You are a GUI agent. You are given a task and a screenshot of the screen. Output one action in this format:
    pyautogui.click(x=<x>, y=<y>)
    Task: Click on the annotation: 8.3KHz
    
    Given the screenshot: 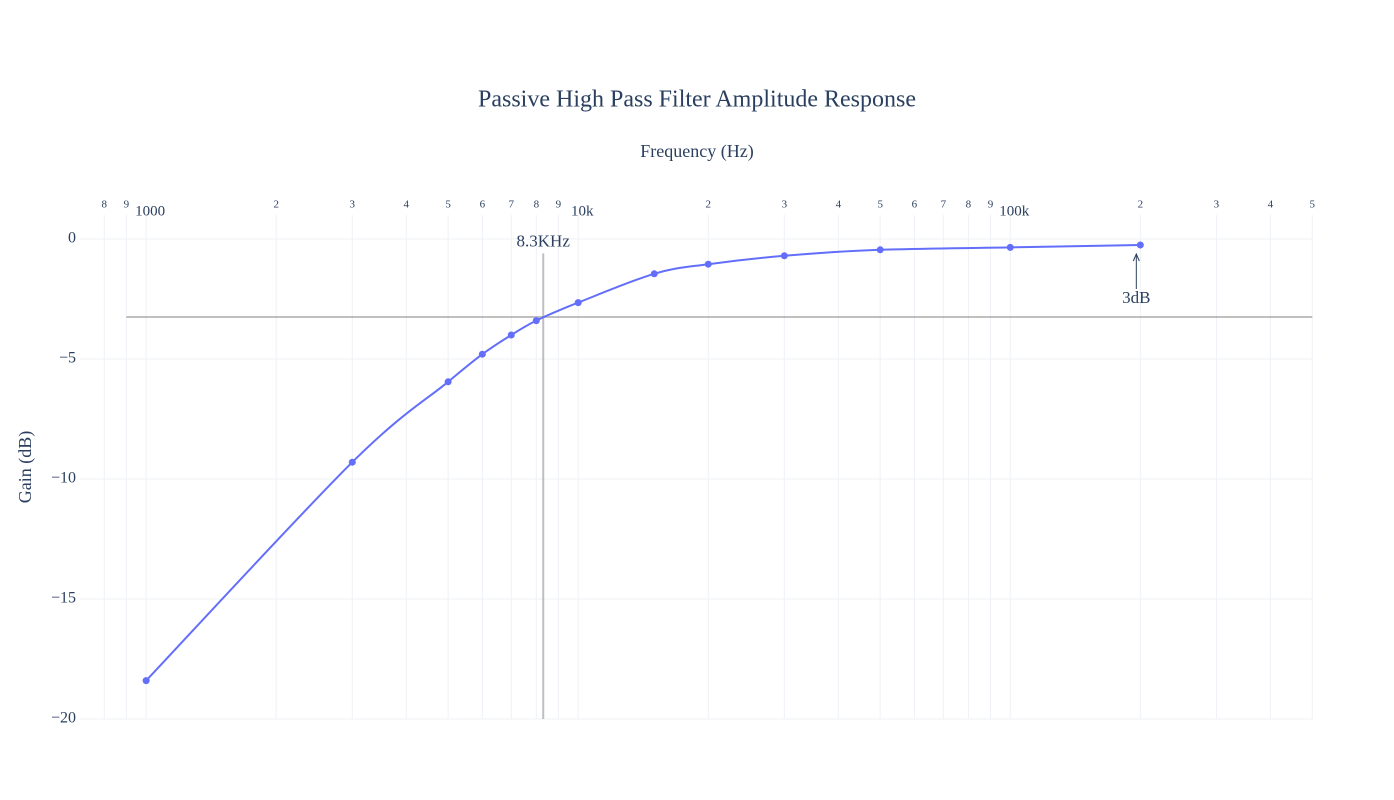 What is the action you would take?
    pyautogui.click(x=544, y=241)
    